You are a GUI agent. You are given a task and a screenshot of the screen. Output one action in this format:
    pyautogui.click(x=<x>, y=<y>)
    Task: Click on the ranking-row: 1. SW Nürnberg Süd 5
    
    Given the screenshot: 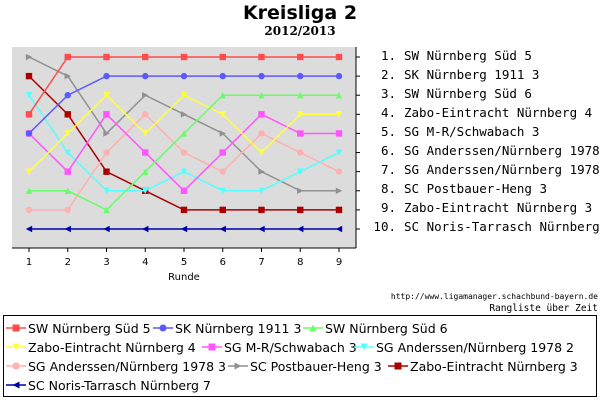 What is the action you would take?
    pyautogui.click(x=451, y=56)
    